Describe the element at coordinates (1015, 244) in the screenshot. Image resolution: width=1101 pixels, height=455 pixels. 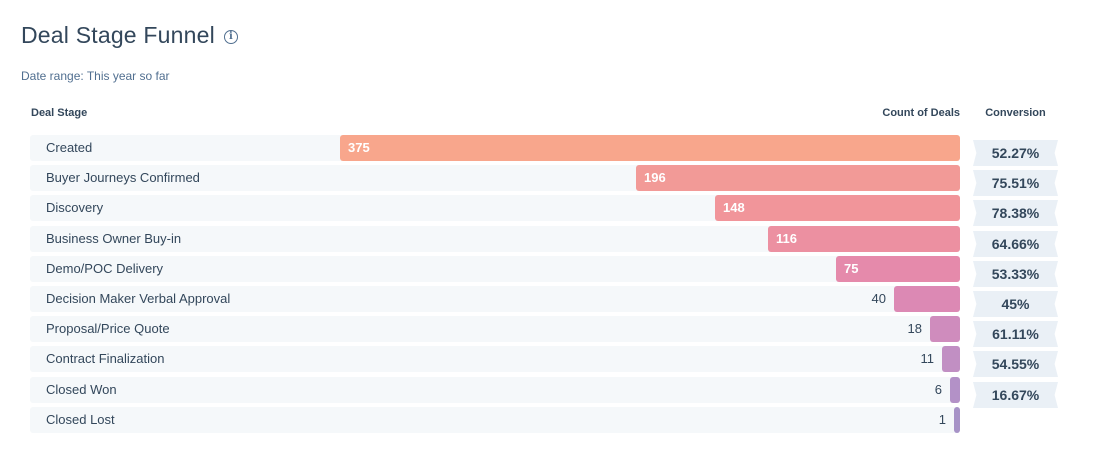
I see `conversion-badge: 64.66%` at that location.